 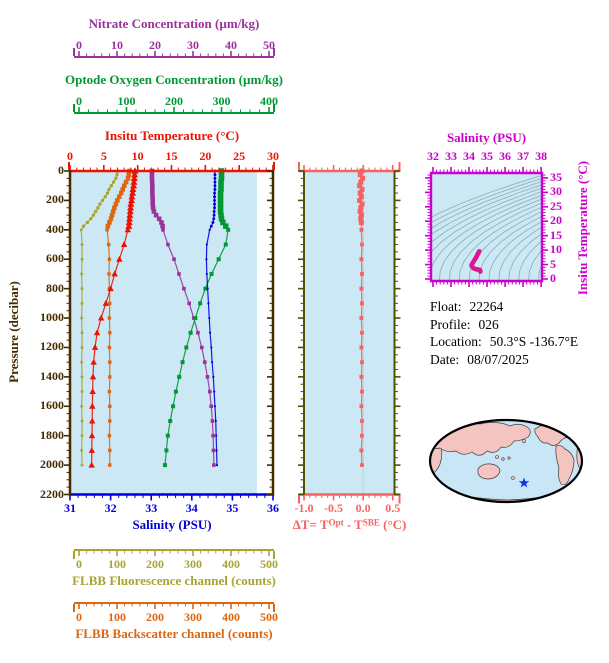 I want to click on delta-t-title-sup2: SBE, so click(x=371, y=522).